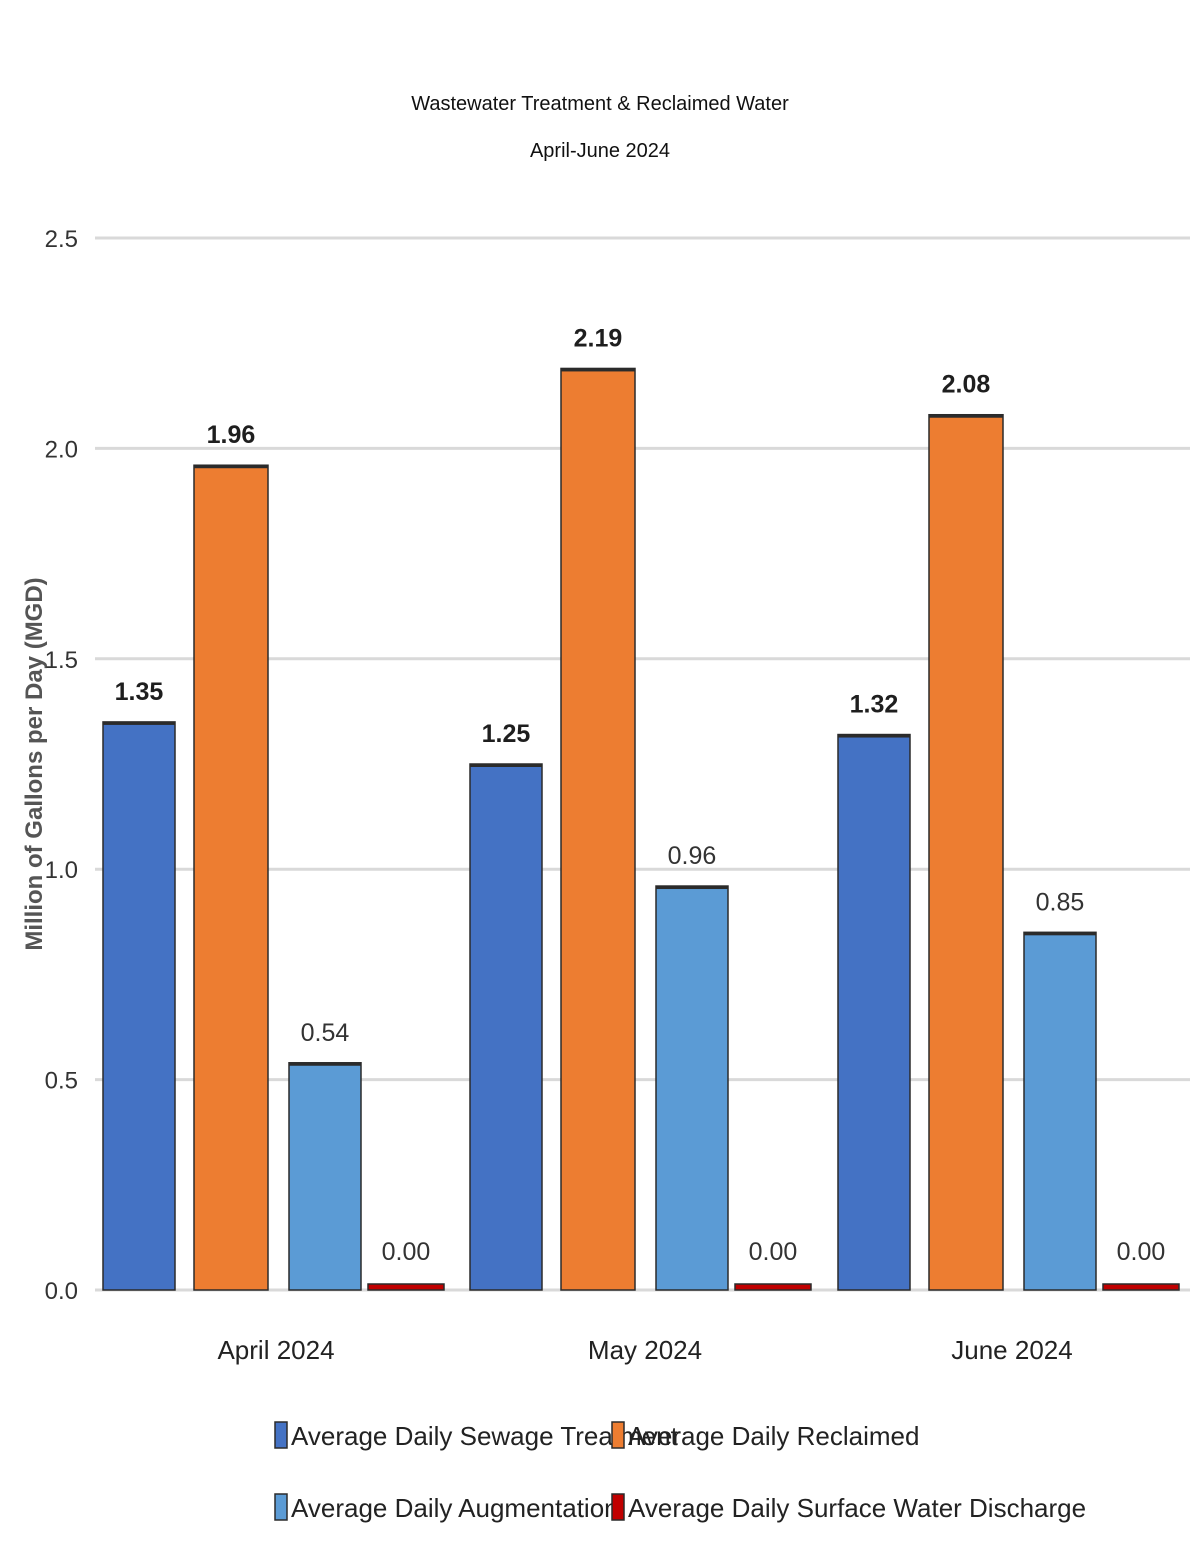  Describe the element at coordinates (692, 856) in the screenshot. I see `data-label: 0.96` at that location.